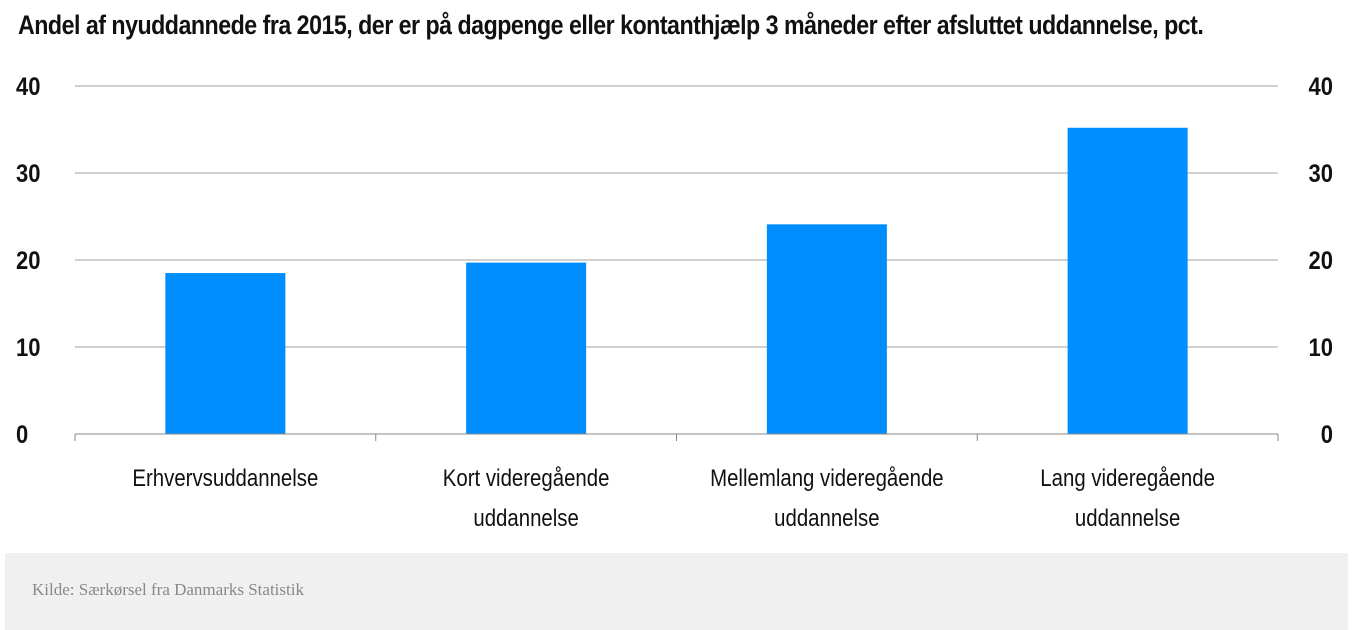 The image size is (1354, 630). What do you see at coordinates (827, 497) in the screenshot?
I see `category-label: Mellemlang videregående uddannelse` at bounding box center [827, 497].